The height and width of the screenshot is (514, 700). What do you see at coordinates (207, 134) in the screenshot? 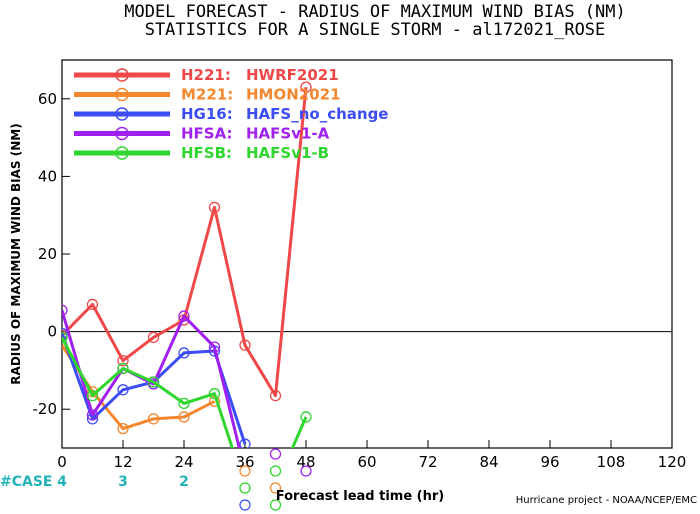
I see `legend-model: HFSA:` at bounding box center [207, 134].